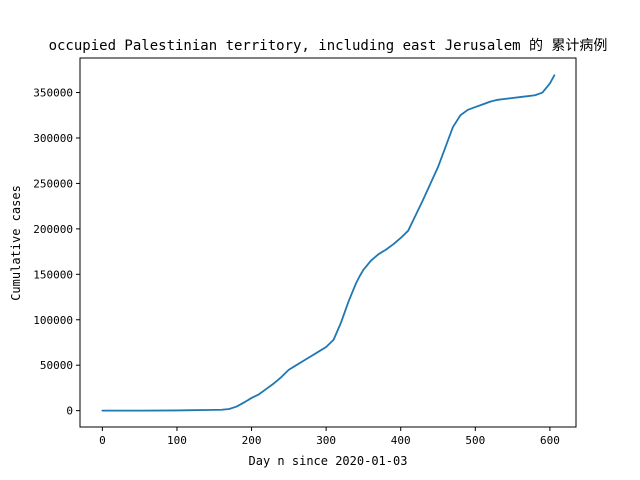 The height and width of the screenshot is (480, 640). I want to click on x-tick-label: 500, so click(475, 440).